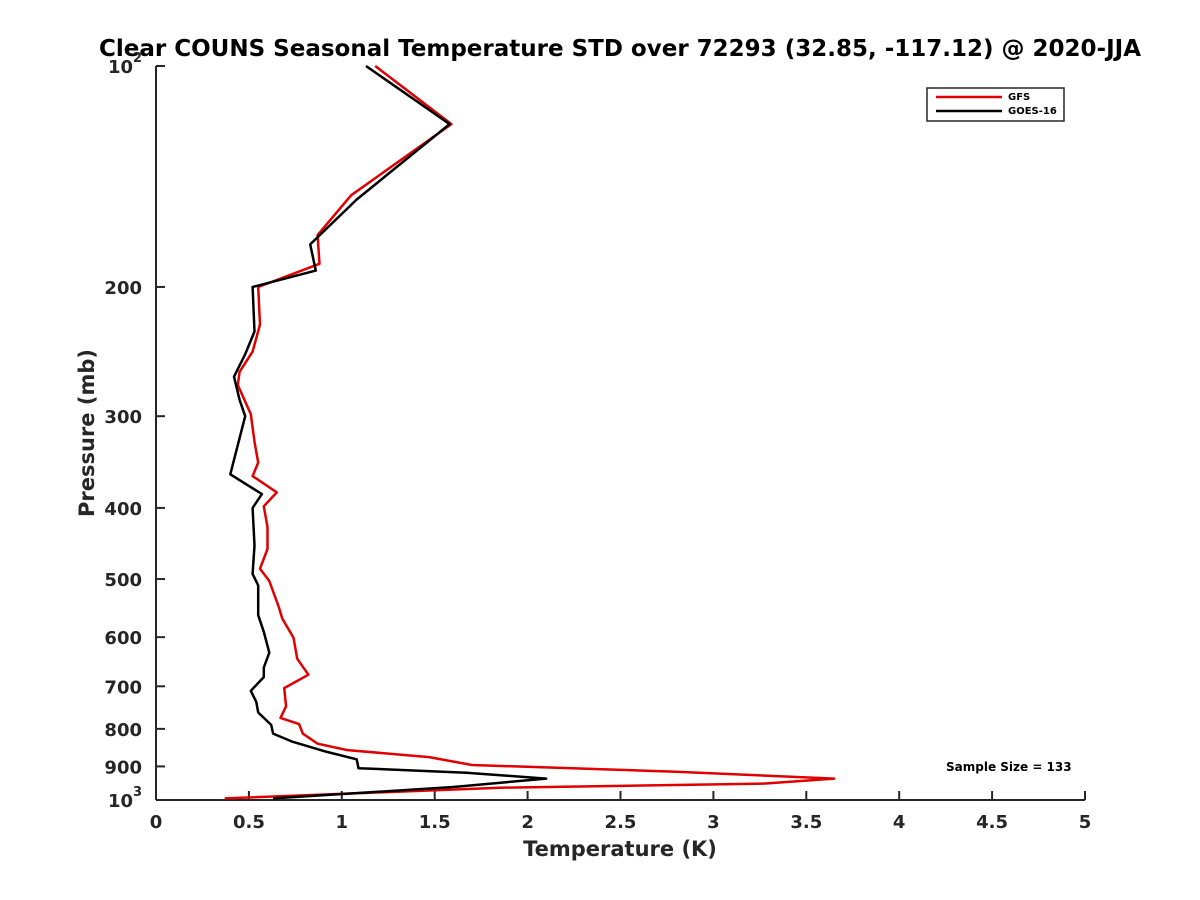  Describe the element at coordinates (123, 288) in the screenshot. I see `y-tick-label: 200` at that location.